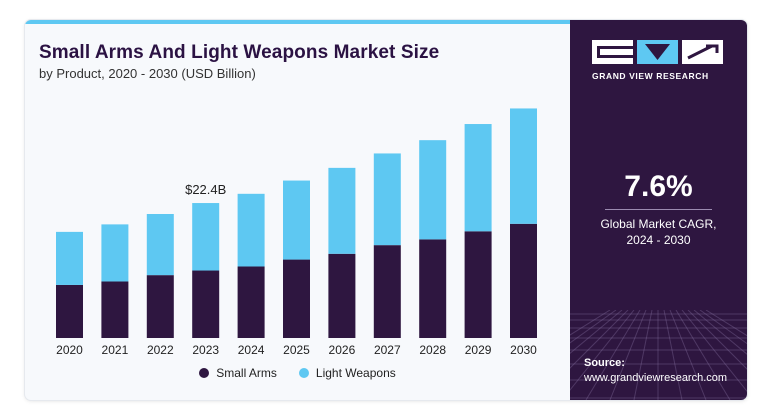 This screenshot has height=412, width=769. I want to click on cagr-divider, so click(658, 209).